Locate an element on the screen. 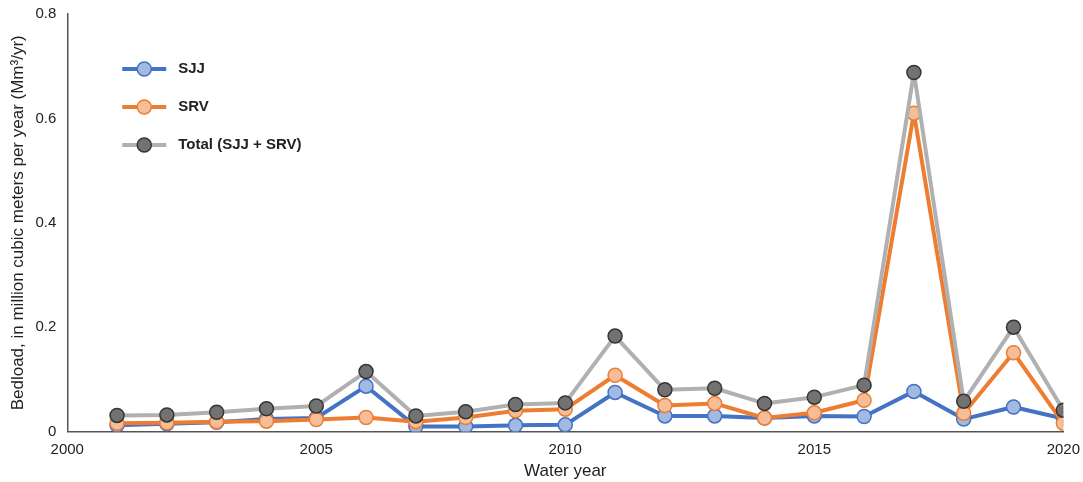 The image size is (1083, 482). legend-label: SJJ is located at coordinates (191, 68).